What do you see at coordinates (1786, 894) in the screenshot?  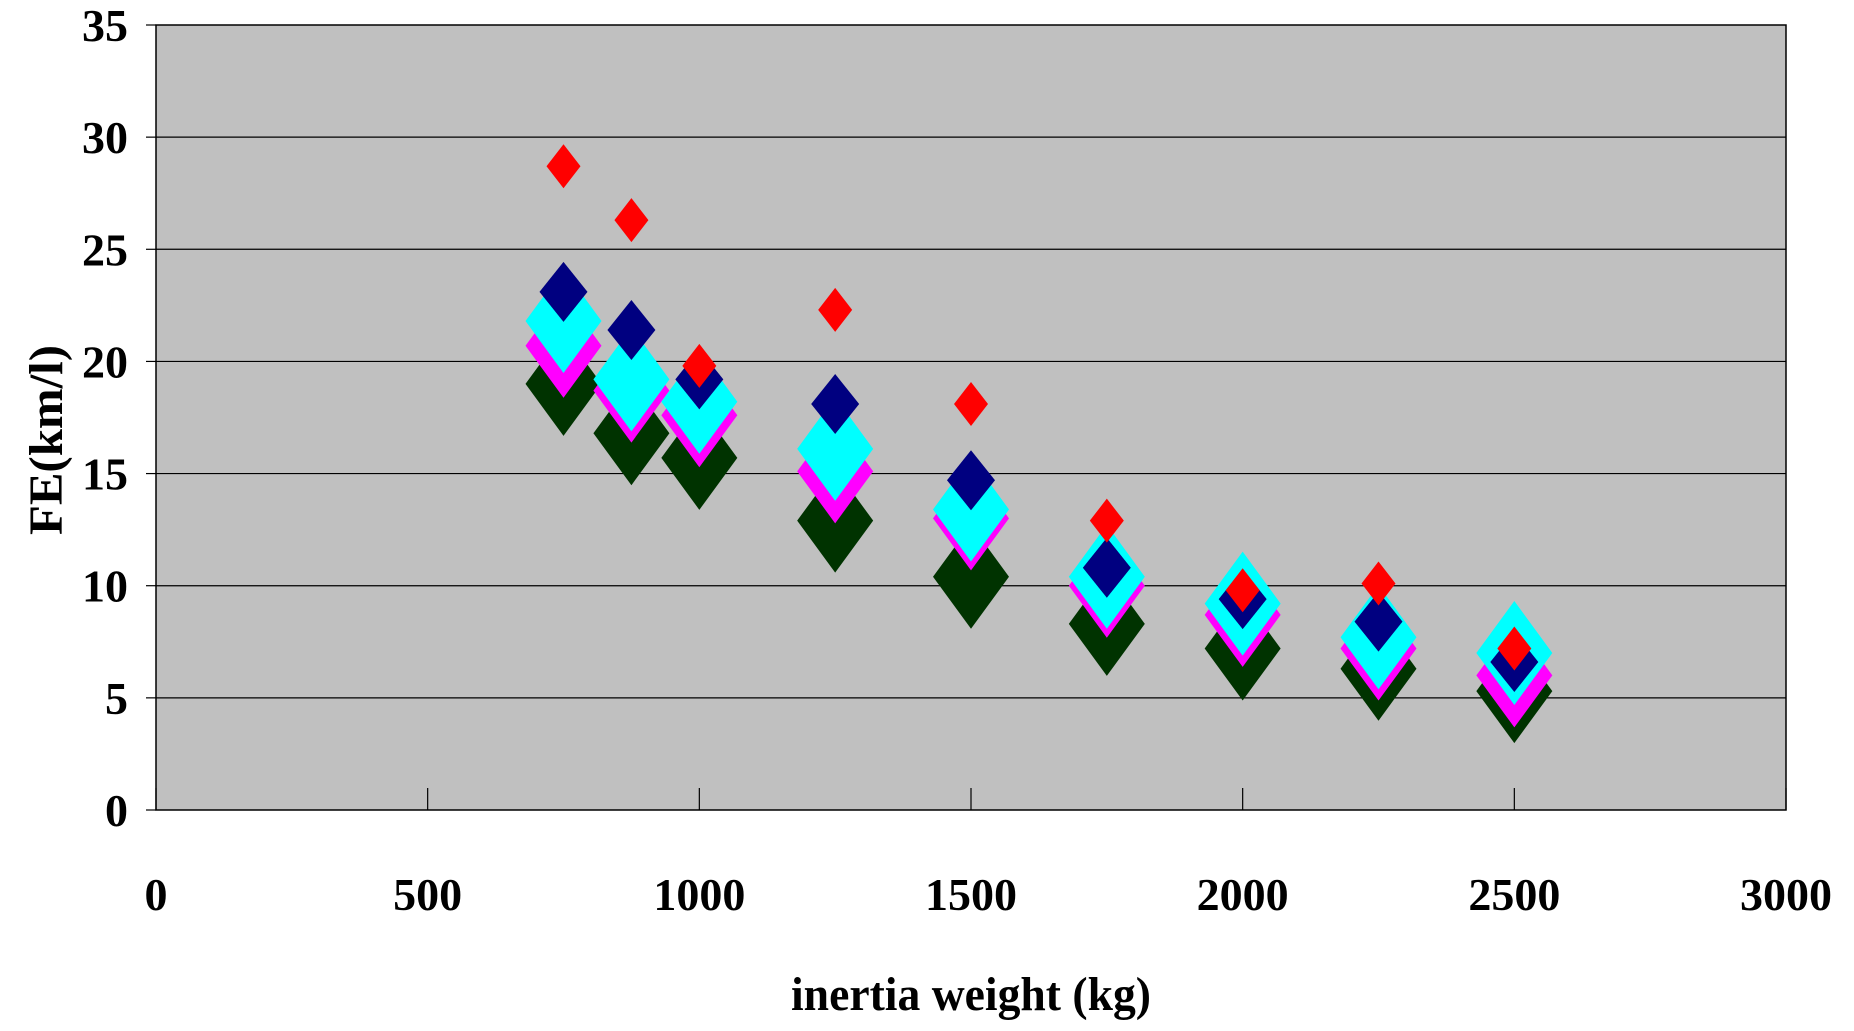 I see `x-tick-label: 3000` at bounding box center [1786, 894].